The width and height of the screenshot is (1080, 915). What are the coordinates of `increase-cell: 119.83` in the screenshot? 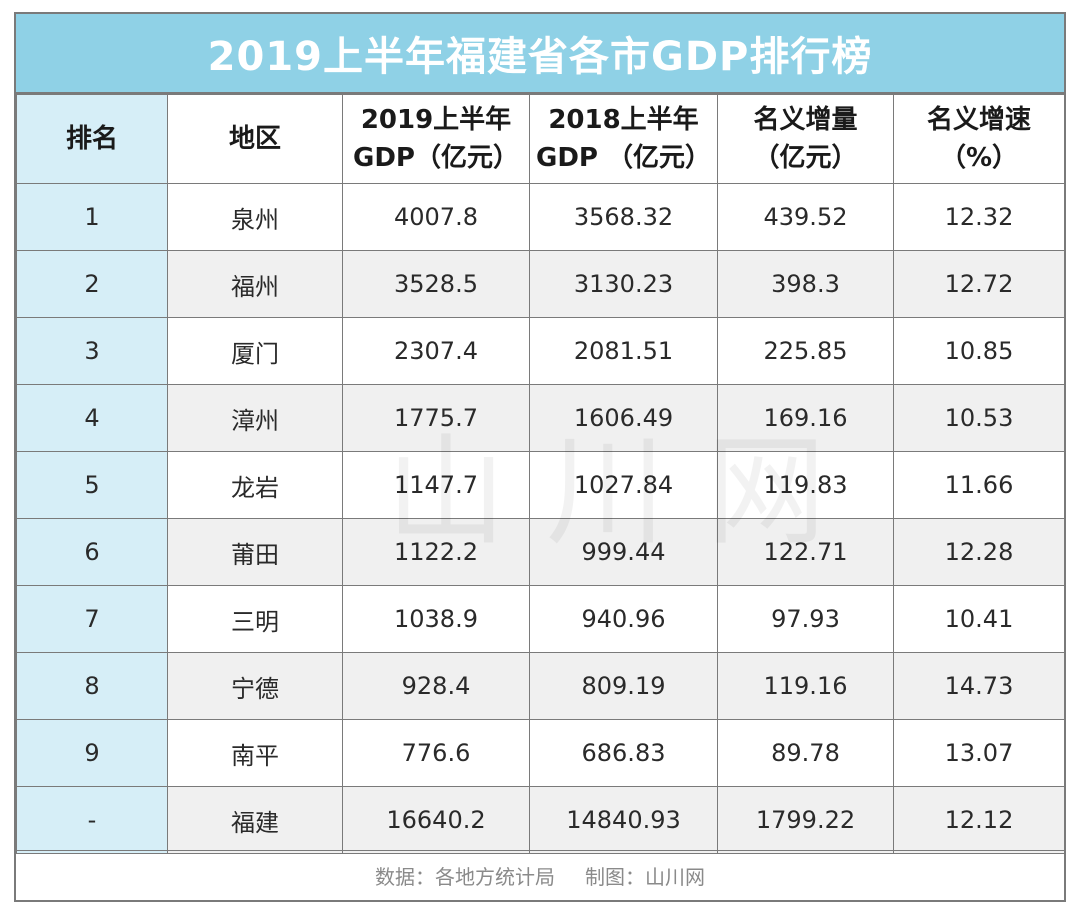 It's located at (805, 485).